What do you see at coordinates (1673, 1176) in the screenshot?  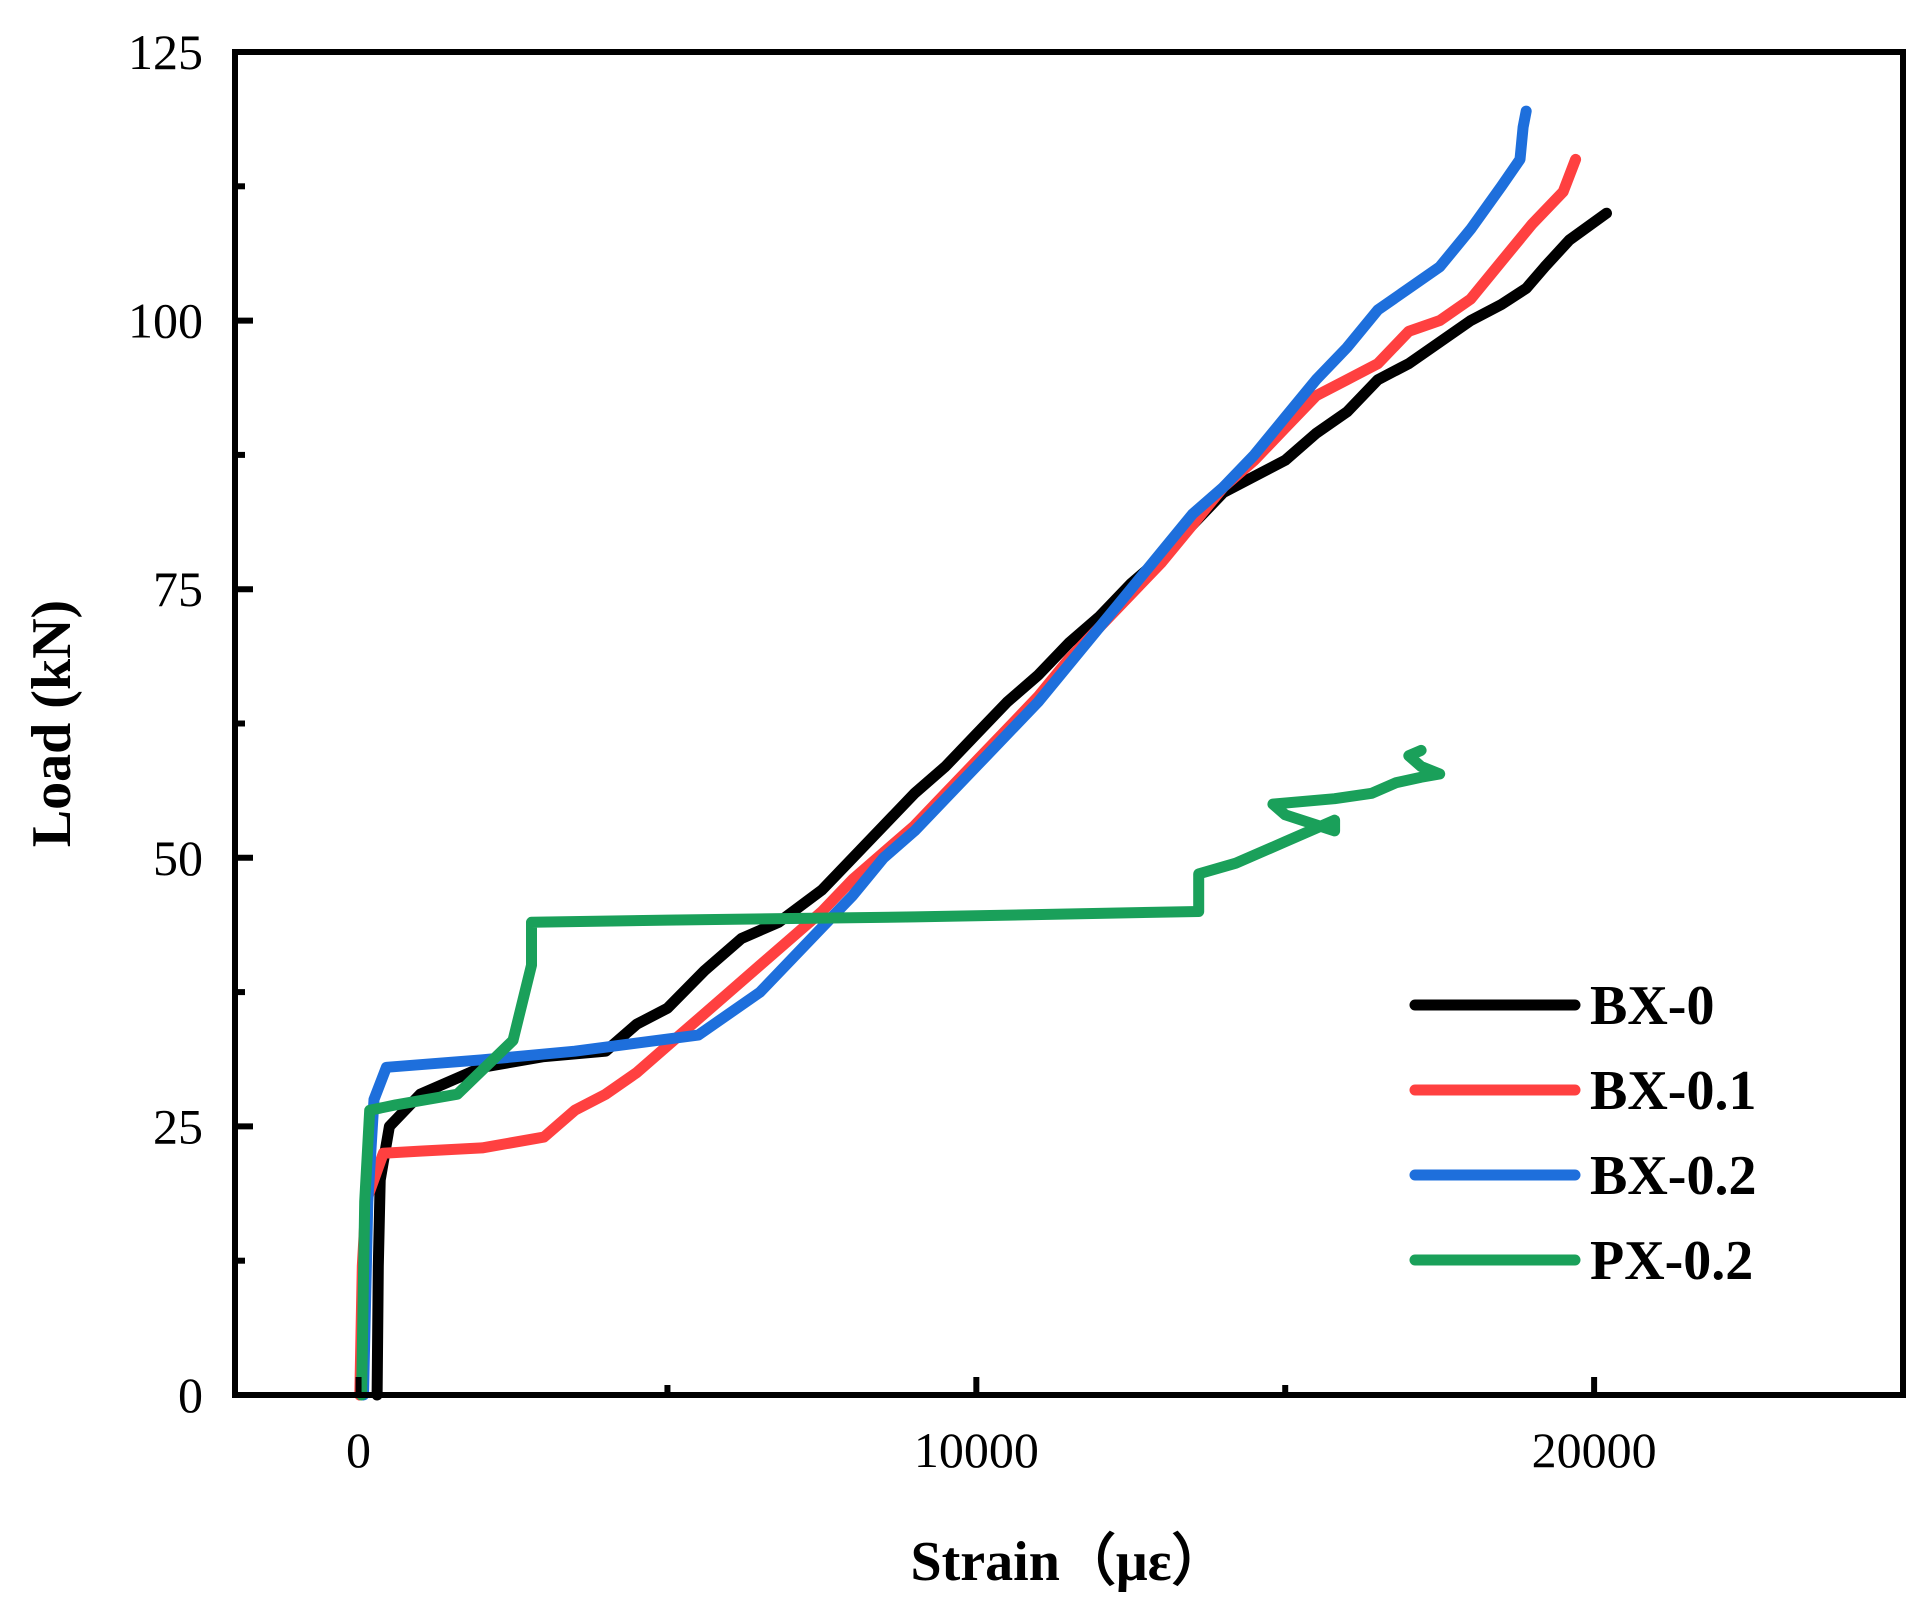 I see `legend-label: BX-0.2` at bounding box center [1673, 1176].